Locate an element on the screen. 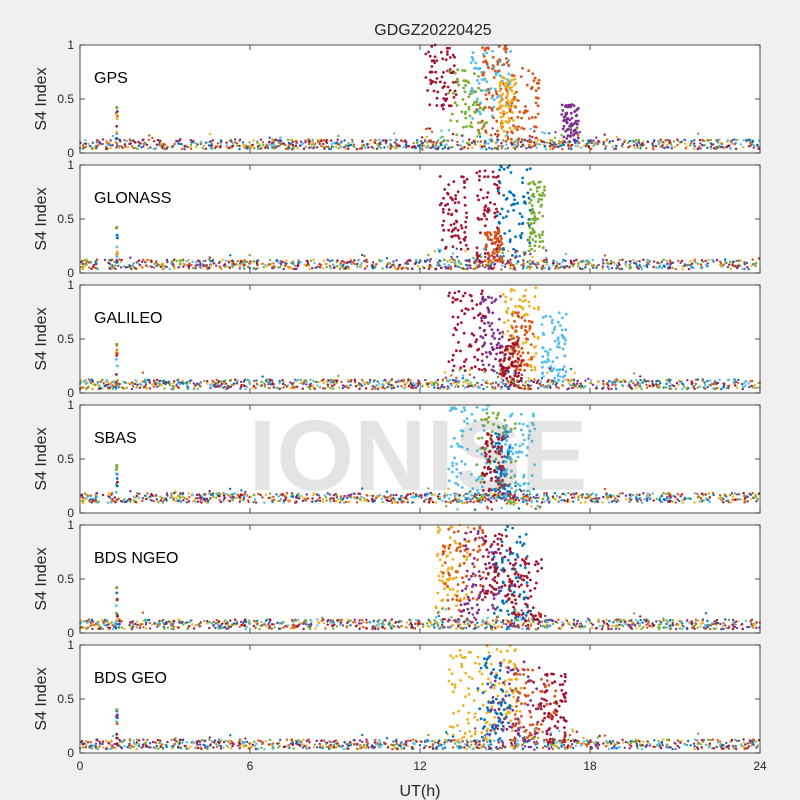 This screenshot has width=800, height=800. y-tick-label: 1 is located at coordinates (70, 165).